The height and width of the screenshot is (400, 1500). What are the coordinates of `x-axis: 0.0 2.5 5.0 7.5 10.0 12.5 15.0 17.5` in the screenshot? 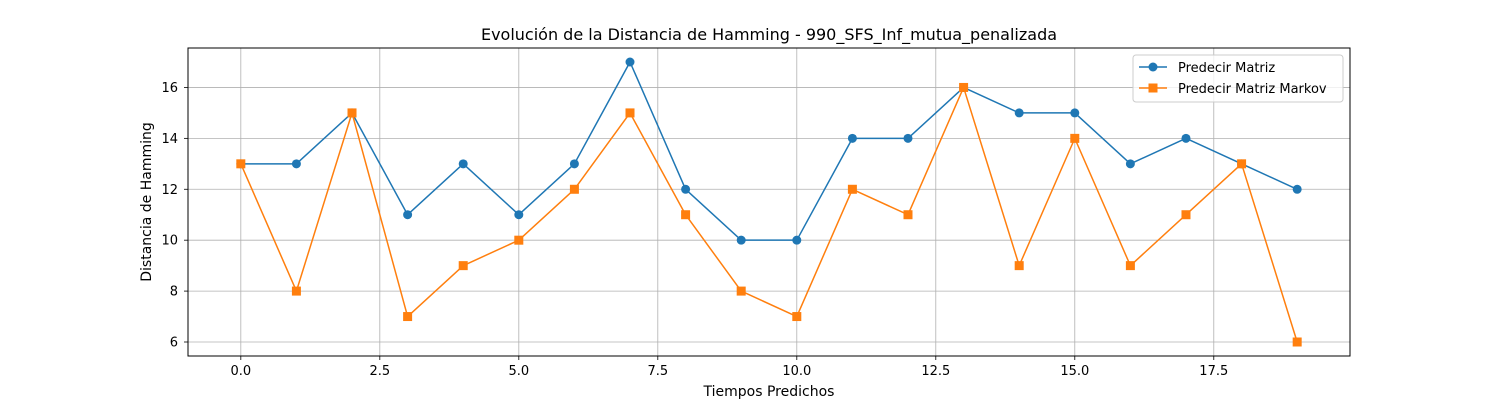 It's located at (729, 367).